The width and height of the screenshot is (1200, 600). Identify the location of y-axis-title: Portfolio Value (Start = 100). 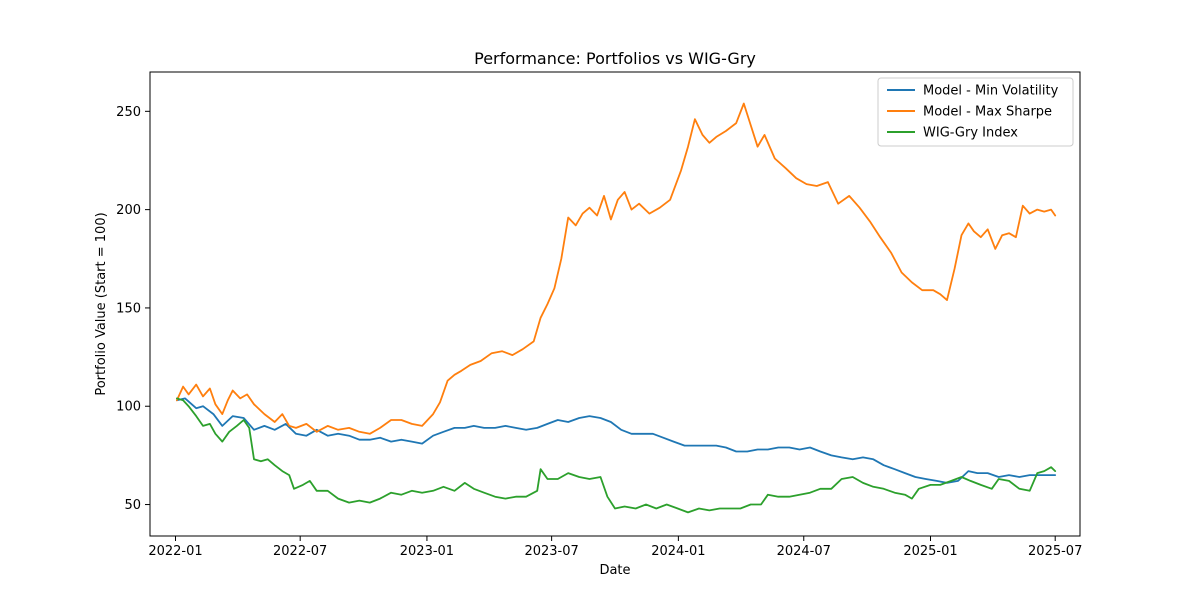
(101, 303).